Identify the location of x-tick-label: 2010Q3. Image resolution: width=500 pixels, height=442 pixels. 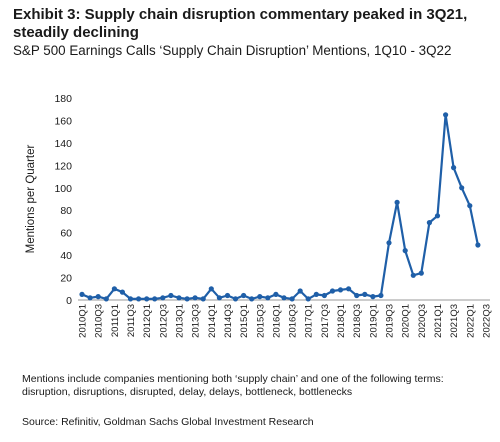
(99, 321).